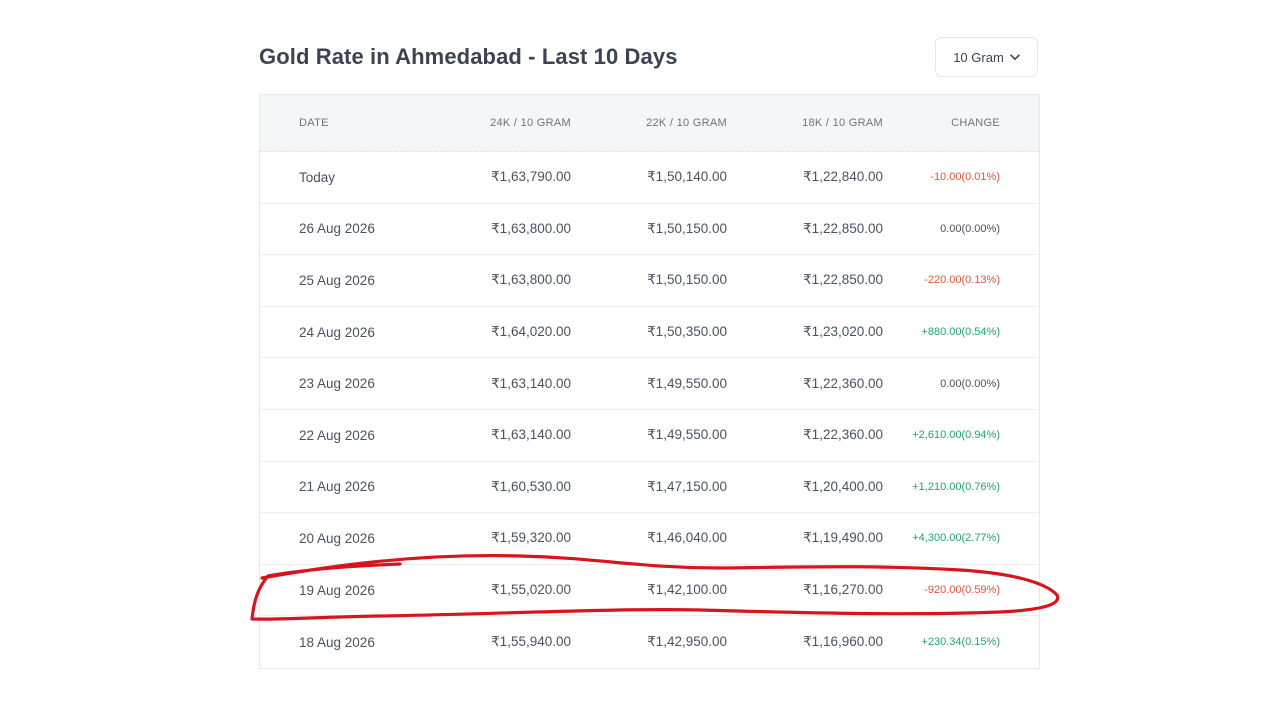  Describe the element at coordinates (978, 57) in the screenshot. I see `unit-dropdown-label: 10 Gram` at that location.